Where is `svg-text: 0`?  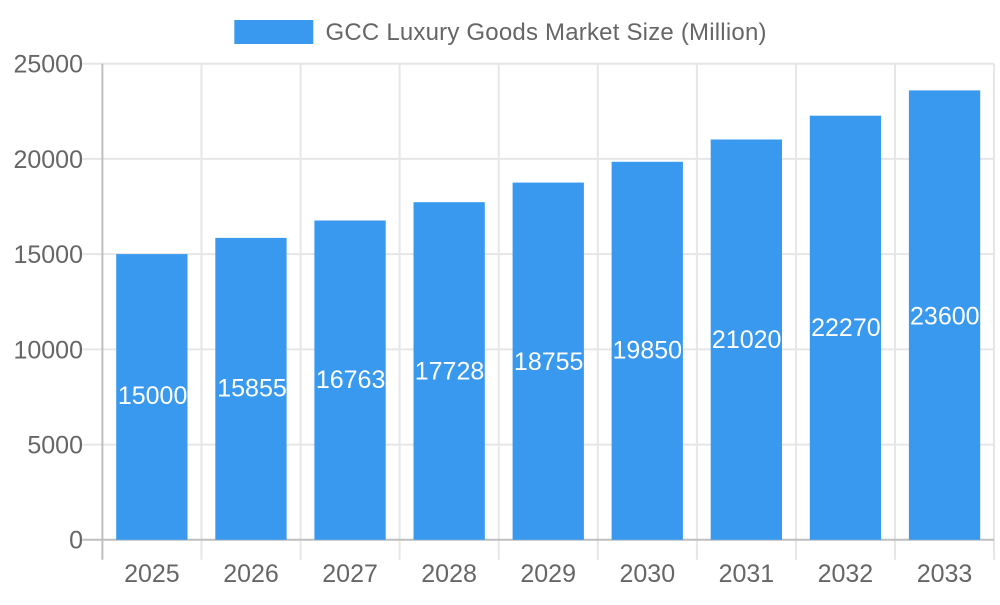
svg-text: 0 is located at coordinates (76, 541).